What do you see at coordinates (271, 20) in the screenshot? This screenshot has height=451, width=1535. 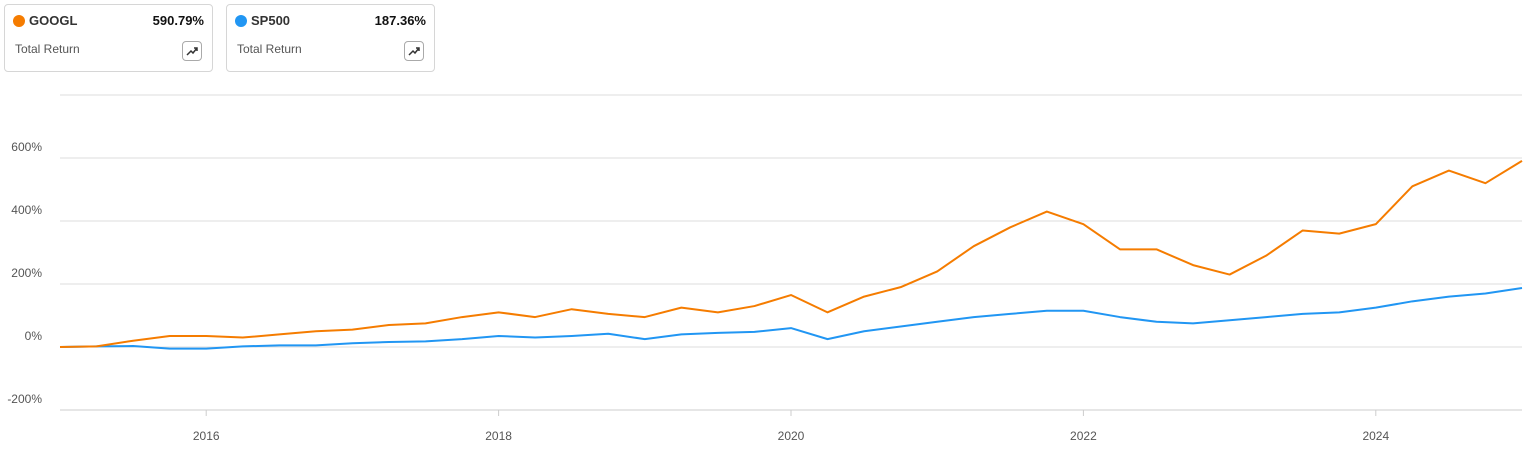 I see `legend-label: SP500` at bounding box center [271, 20].